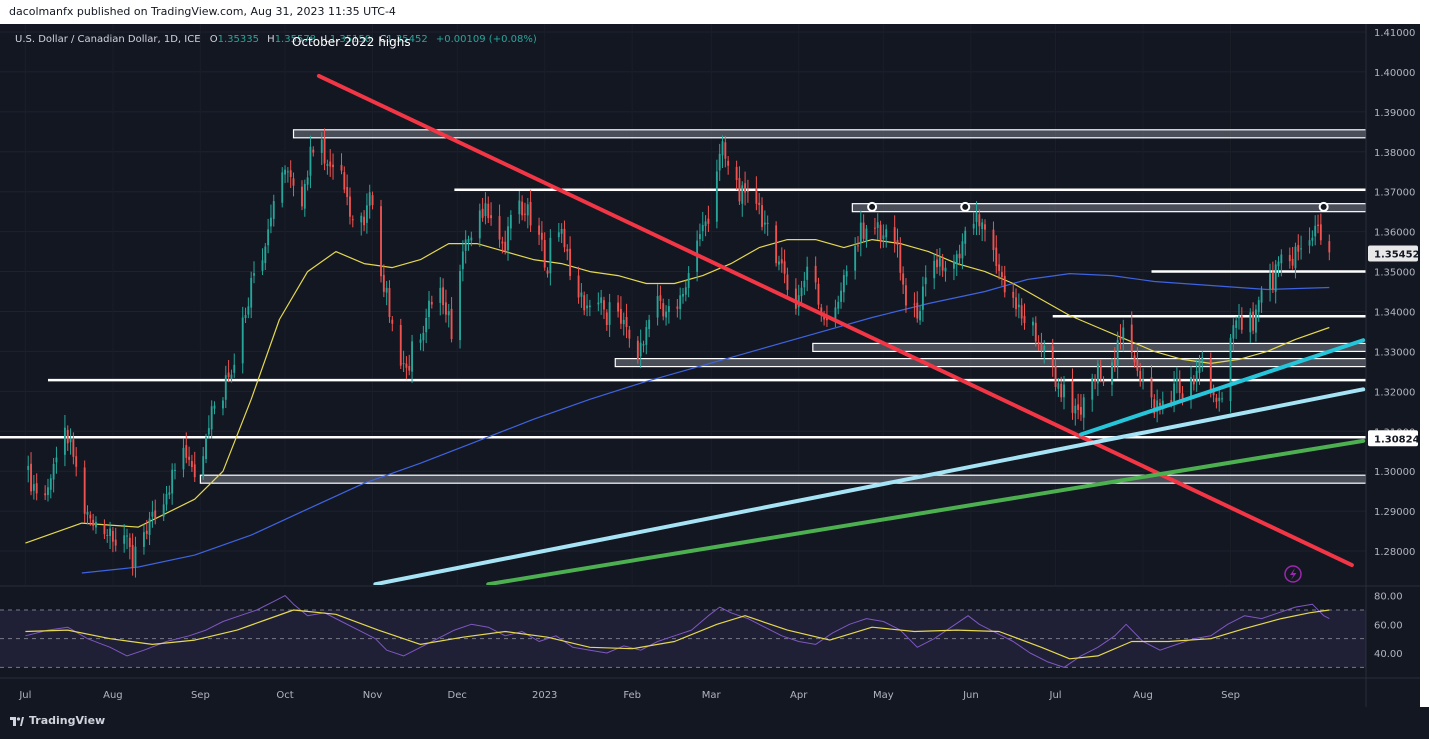 The height and width of the screenshot is (739, 1429). What do you see at coordinates (373, 695) in the screenshot?
I see `time-tick-label: Nov` at bounding box center [373, 695].